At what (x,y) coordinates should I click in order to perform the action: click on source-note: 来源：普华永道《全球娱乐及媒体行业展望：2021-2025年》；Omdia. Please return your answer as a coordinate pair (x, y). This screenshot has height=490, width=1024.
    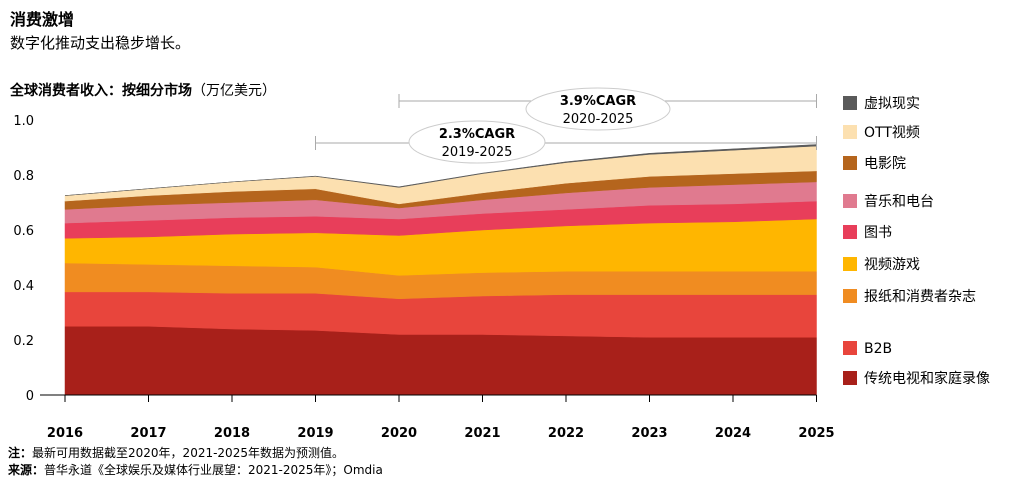
    Looking at the image, I should click on (195, 469).